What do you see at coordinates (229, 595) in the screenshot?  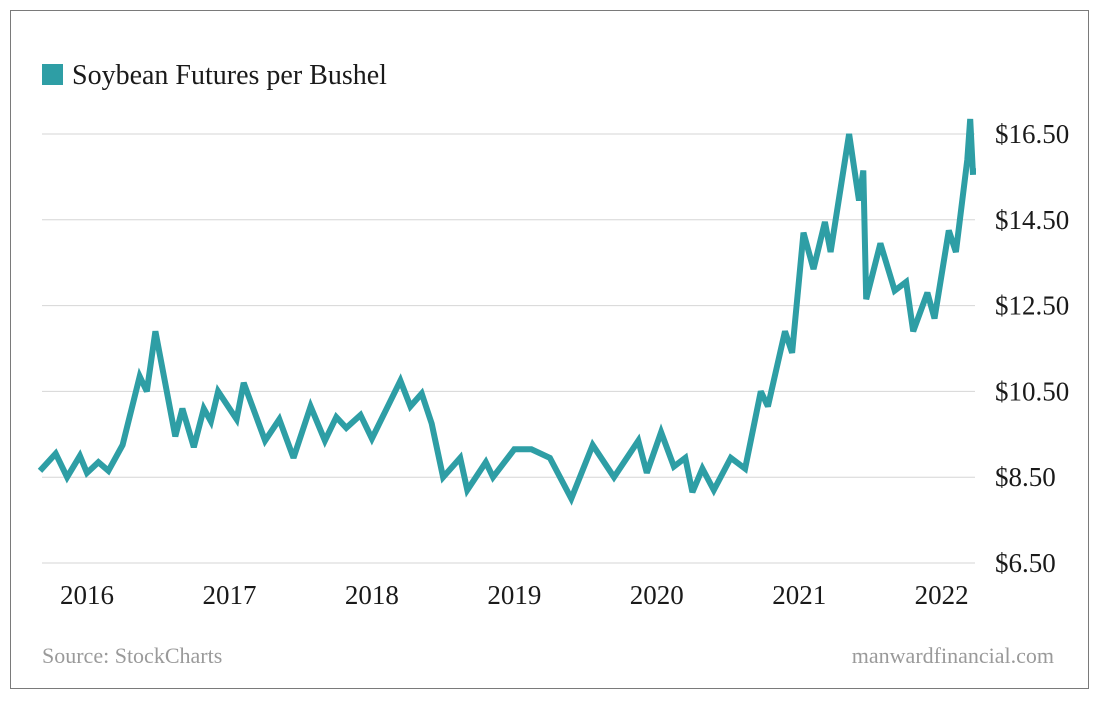 I see `x-tick-label: 2017` at bounding box center [229, 595].